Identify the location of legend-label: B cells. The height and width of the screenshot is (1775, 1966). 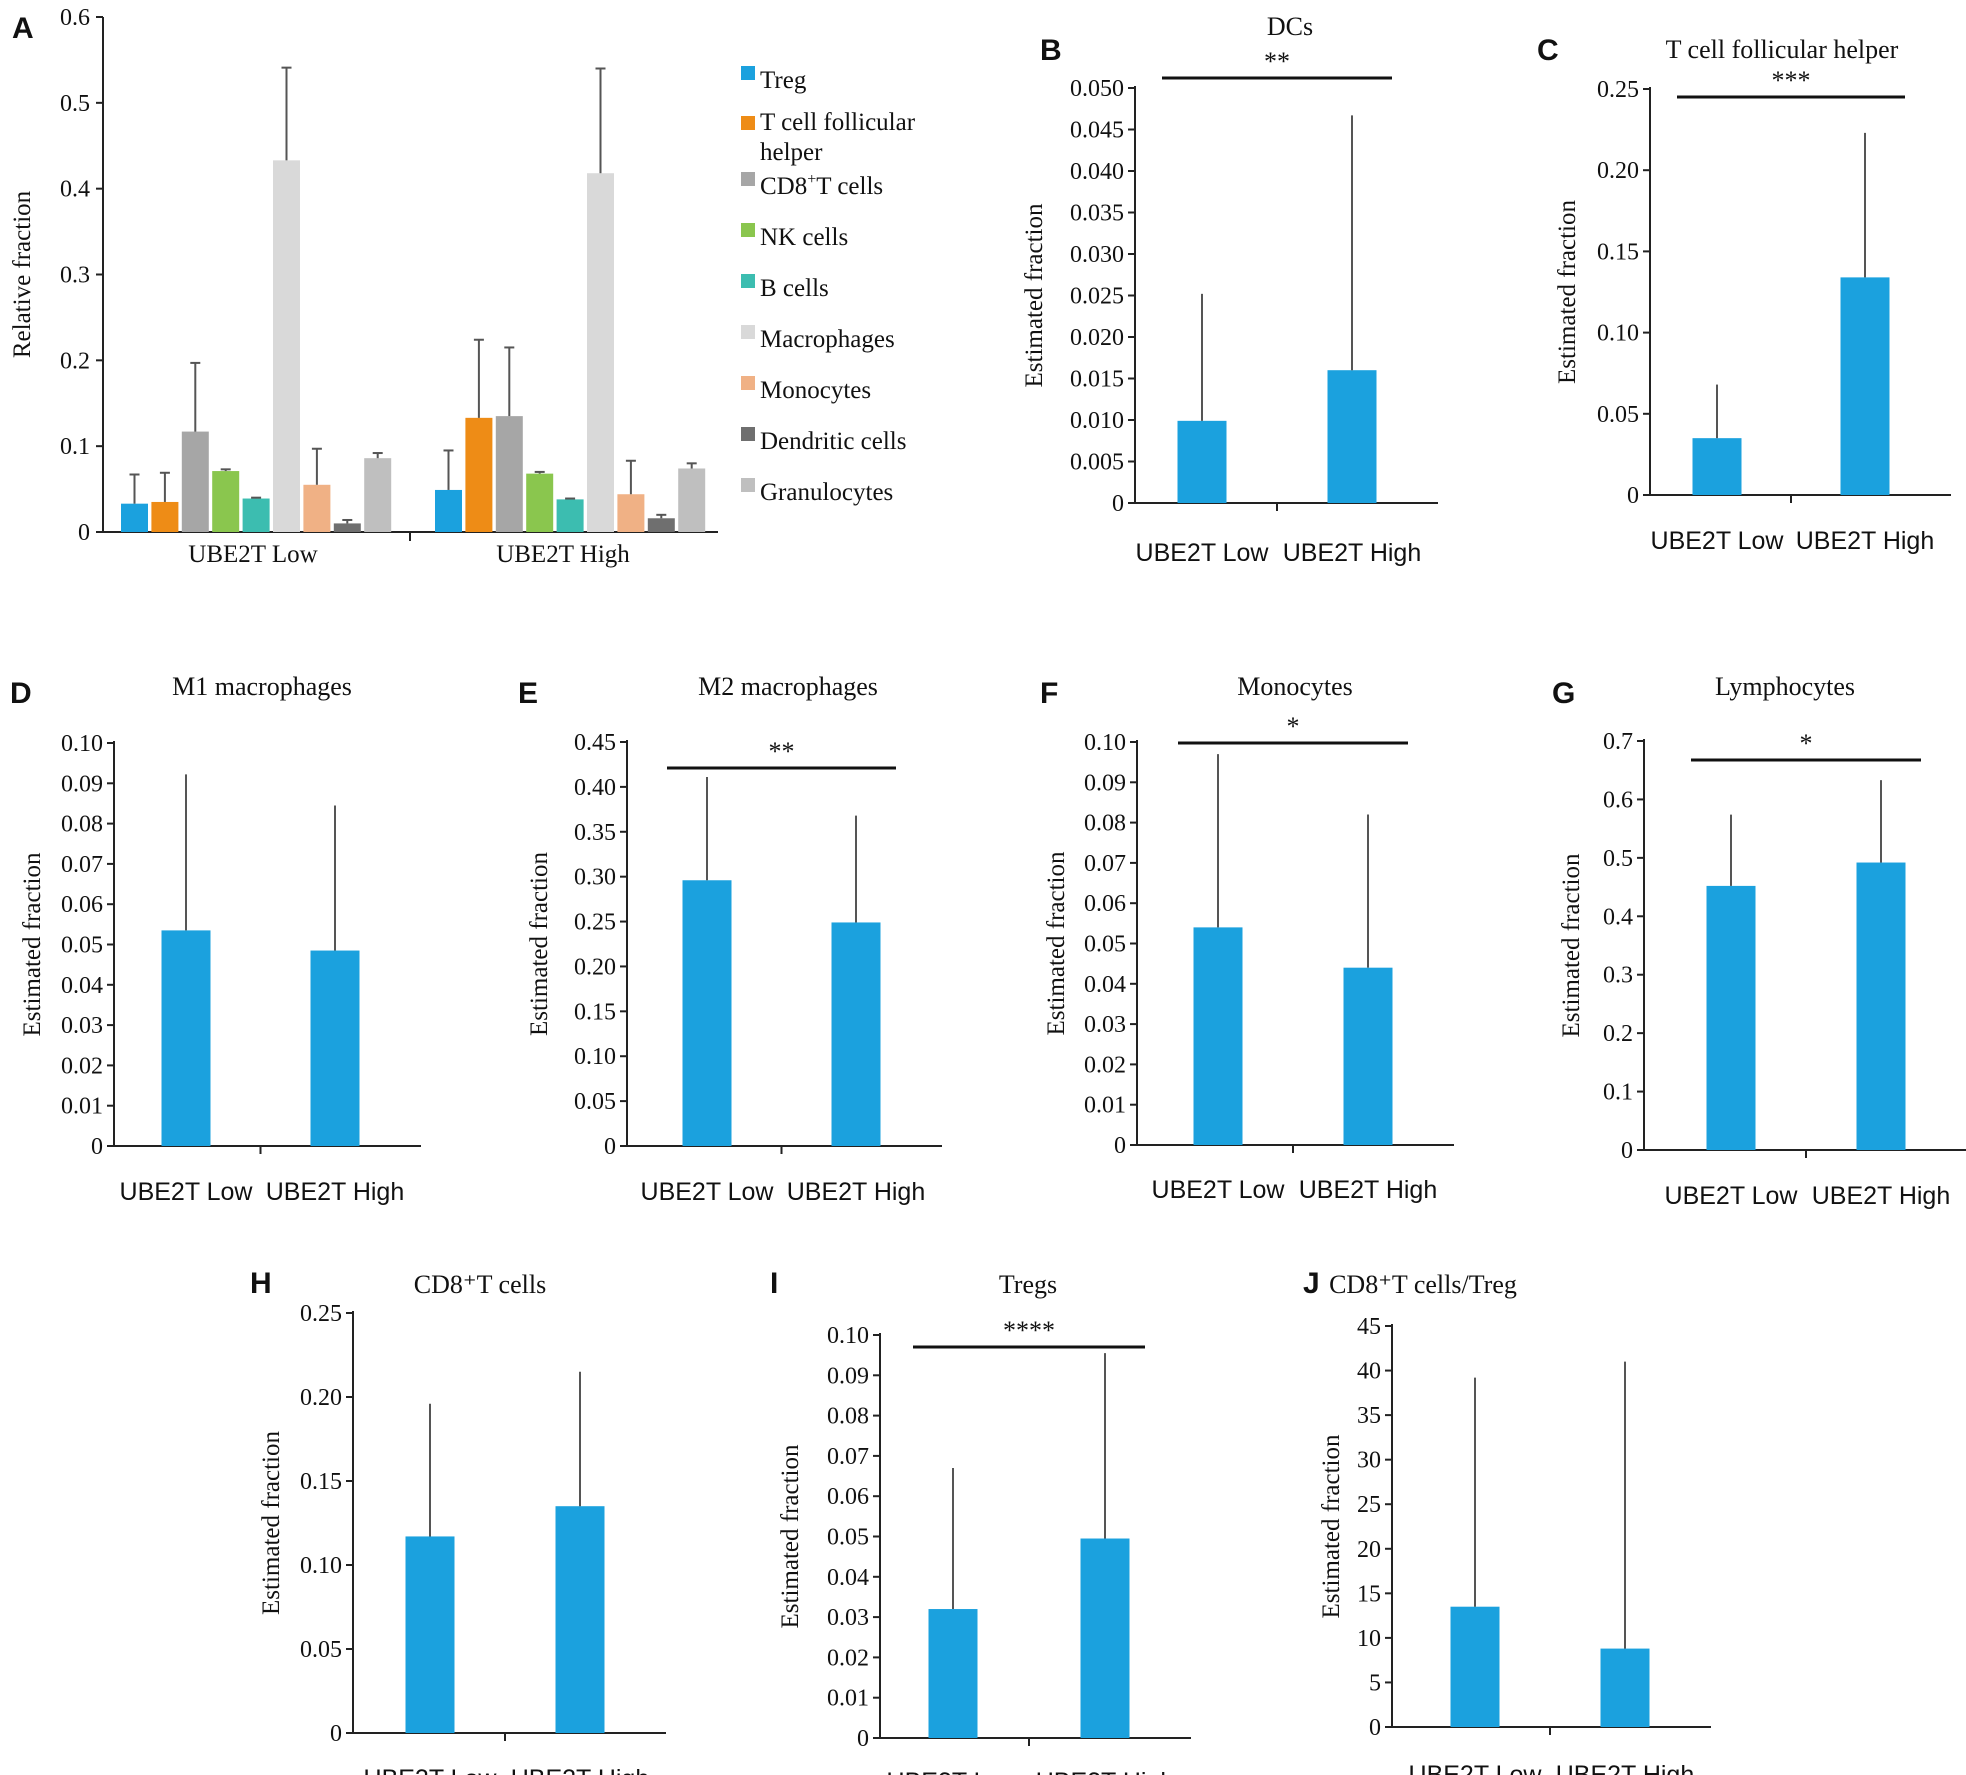
(794, 288).